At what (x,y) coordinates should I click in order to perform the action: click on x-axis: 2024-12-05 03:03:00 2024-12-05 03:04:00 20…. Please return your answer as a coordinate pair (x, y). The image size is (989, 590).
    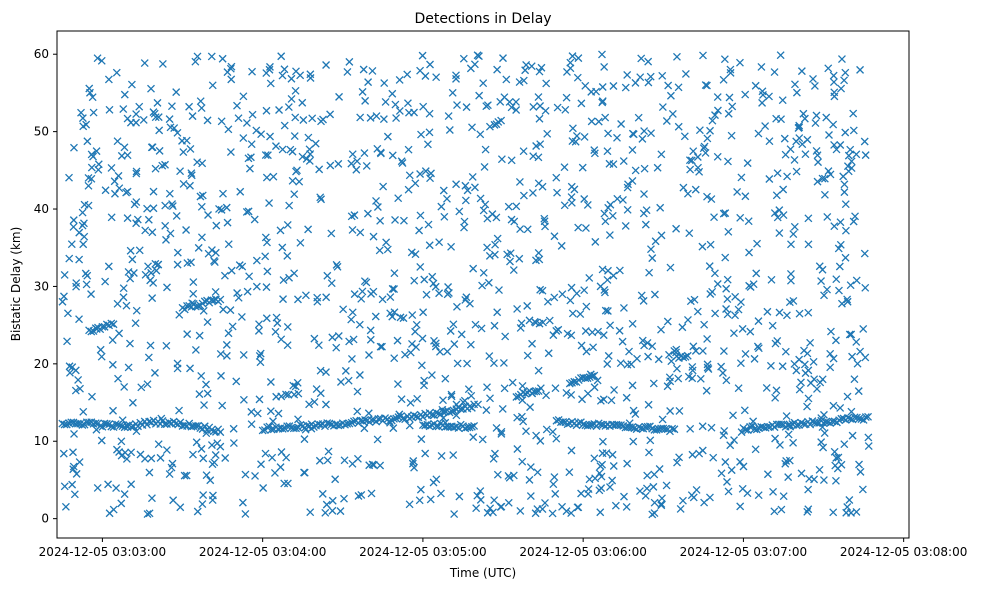
    Looking at the image, I should click on (503, 548).